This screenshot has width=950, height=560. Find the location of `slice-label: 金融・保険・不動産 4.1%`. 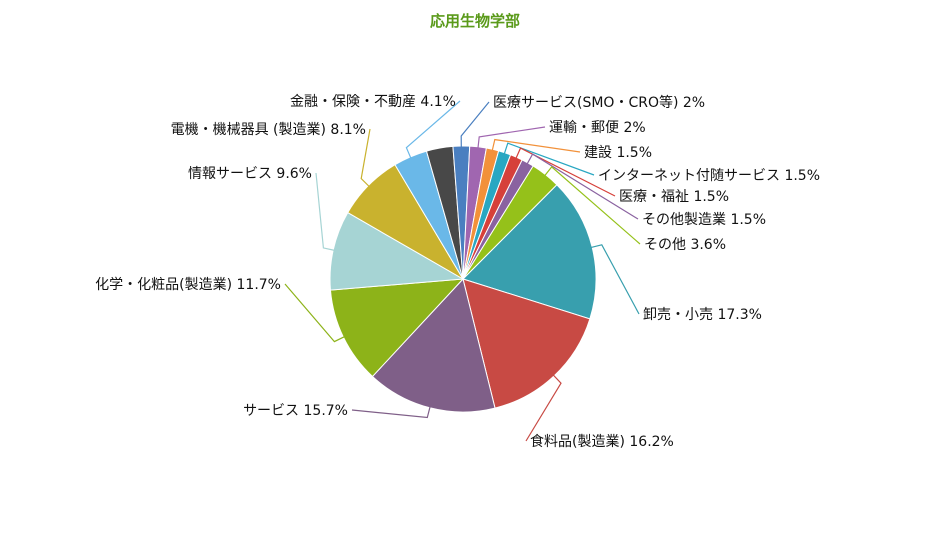

slice-label: 金融・保険・不動産 4.1% is located at coordinates (373, 102).